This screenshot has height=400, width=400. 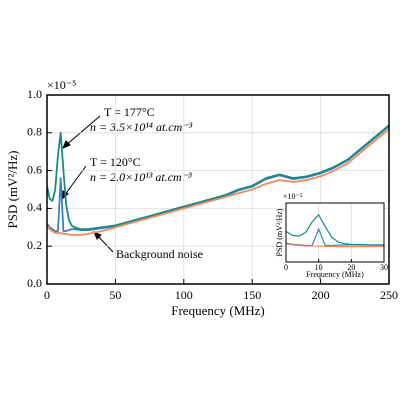 I want to click on x-tick-label: 30, so click(x=384, y=267).